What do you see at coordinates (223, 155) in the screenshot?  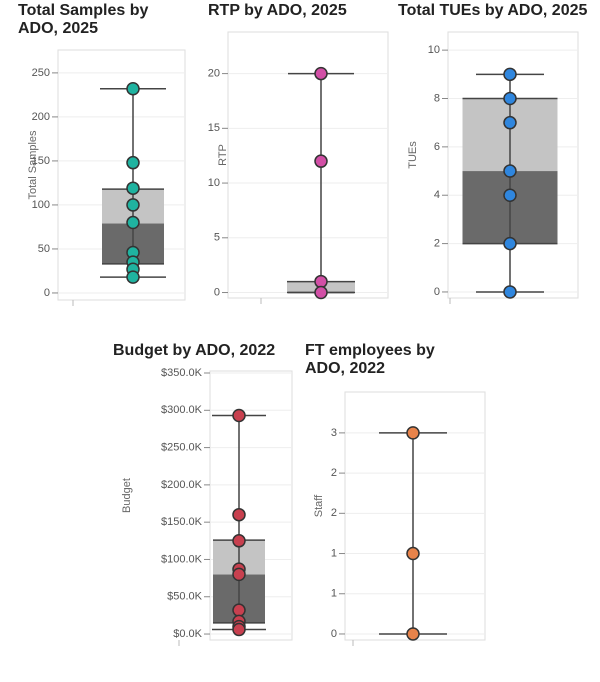 I see `y-axis-label: RTP` at bounding box center [223, 155].